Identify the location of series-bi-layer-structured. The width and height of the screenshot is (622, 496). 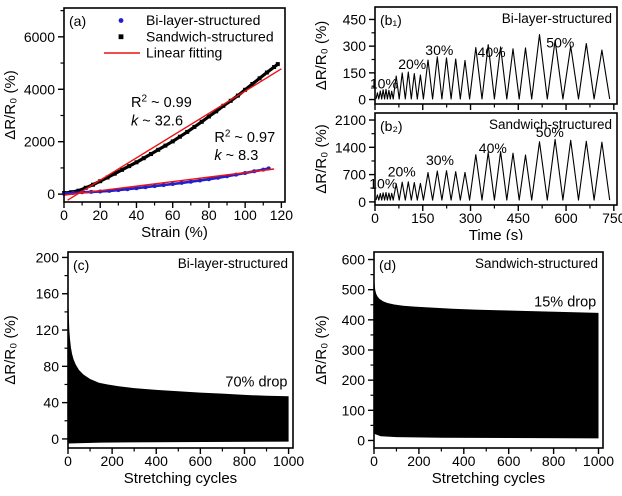
(166, 181).